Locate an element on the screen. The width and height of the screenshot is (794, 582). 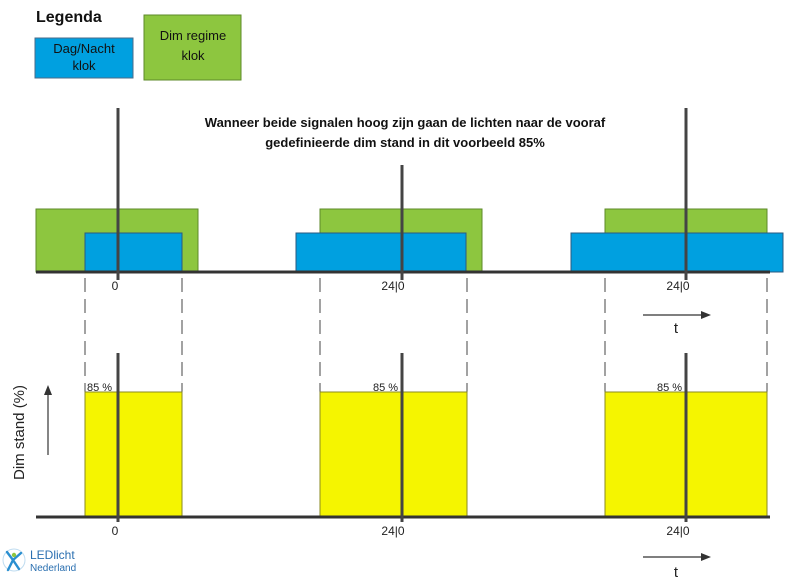
bottom-tick-label-1: 0 is located at coordinates (115, 531).